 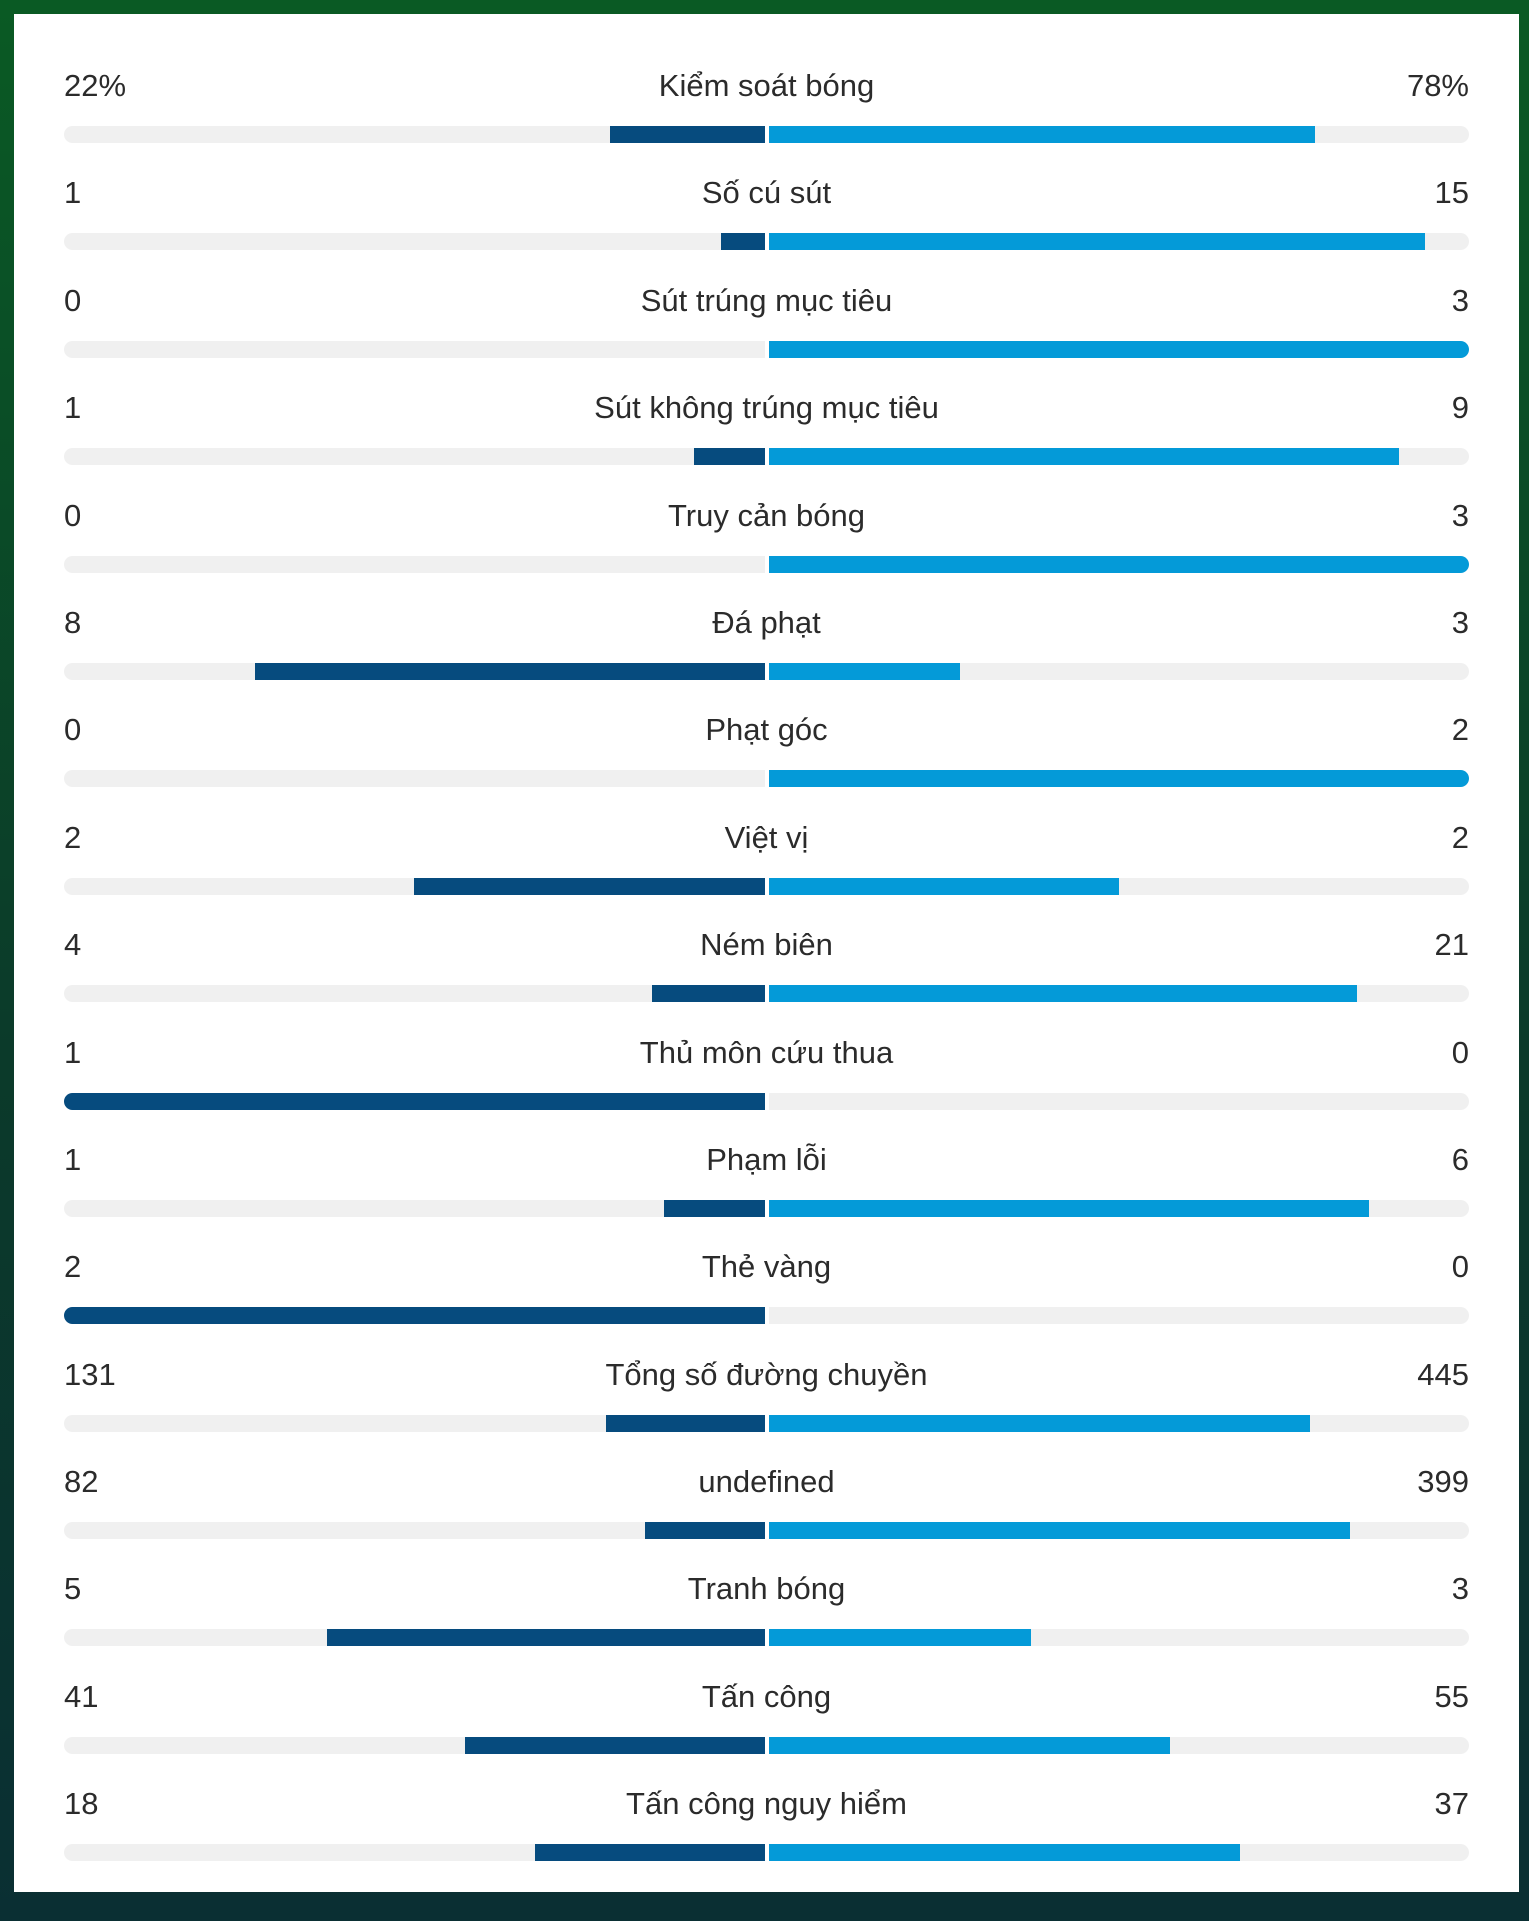 What do you see at coordinates (766, 429) in the screenshot?
I see `stat-row: 1 Sút không trúng mục tiêu 9` at bounding box center [766, 429].